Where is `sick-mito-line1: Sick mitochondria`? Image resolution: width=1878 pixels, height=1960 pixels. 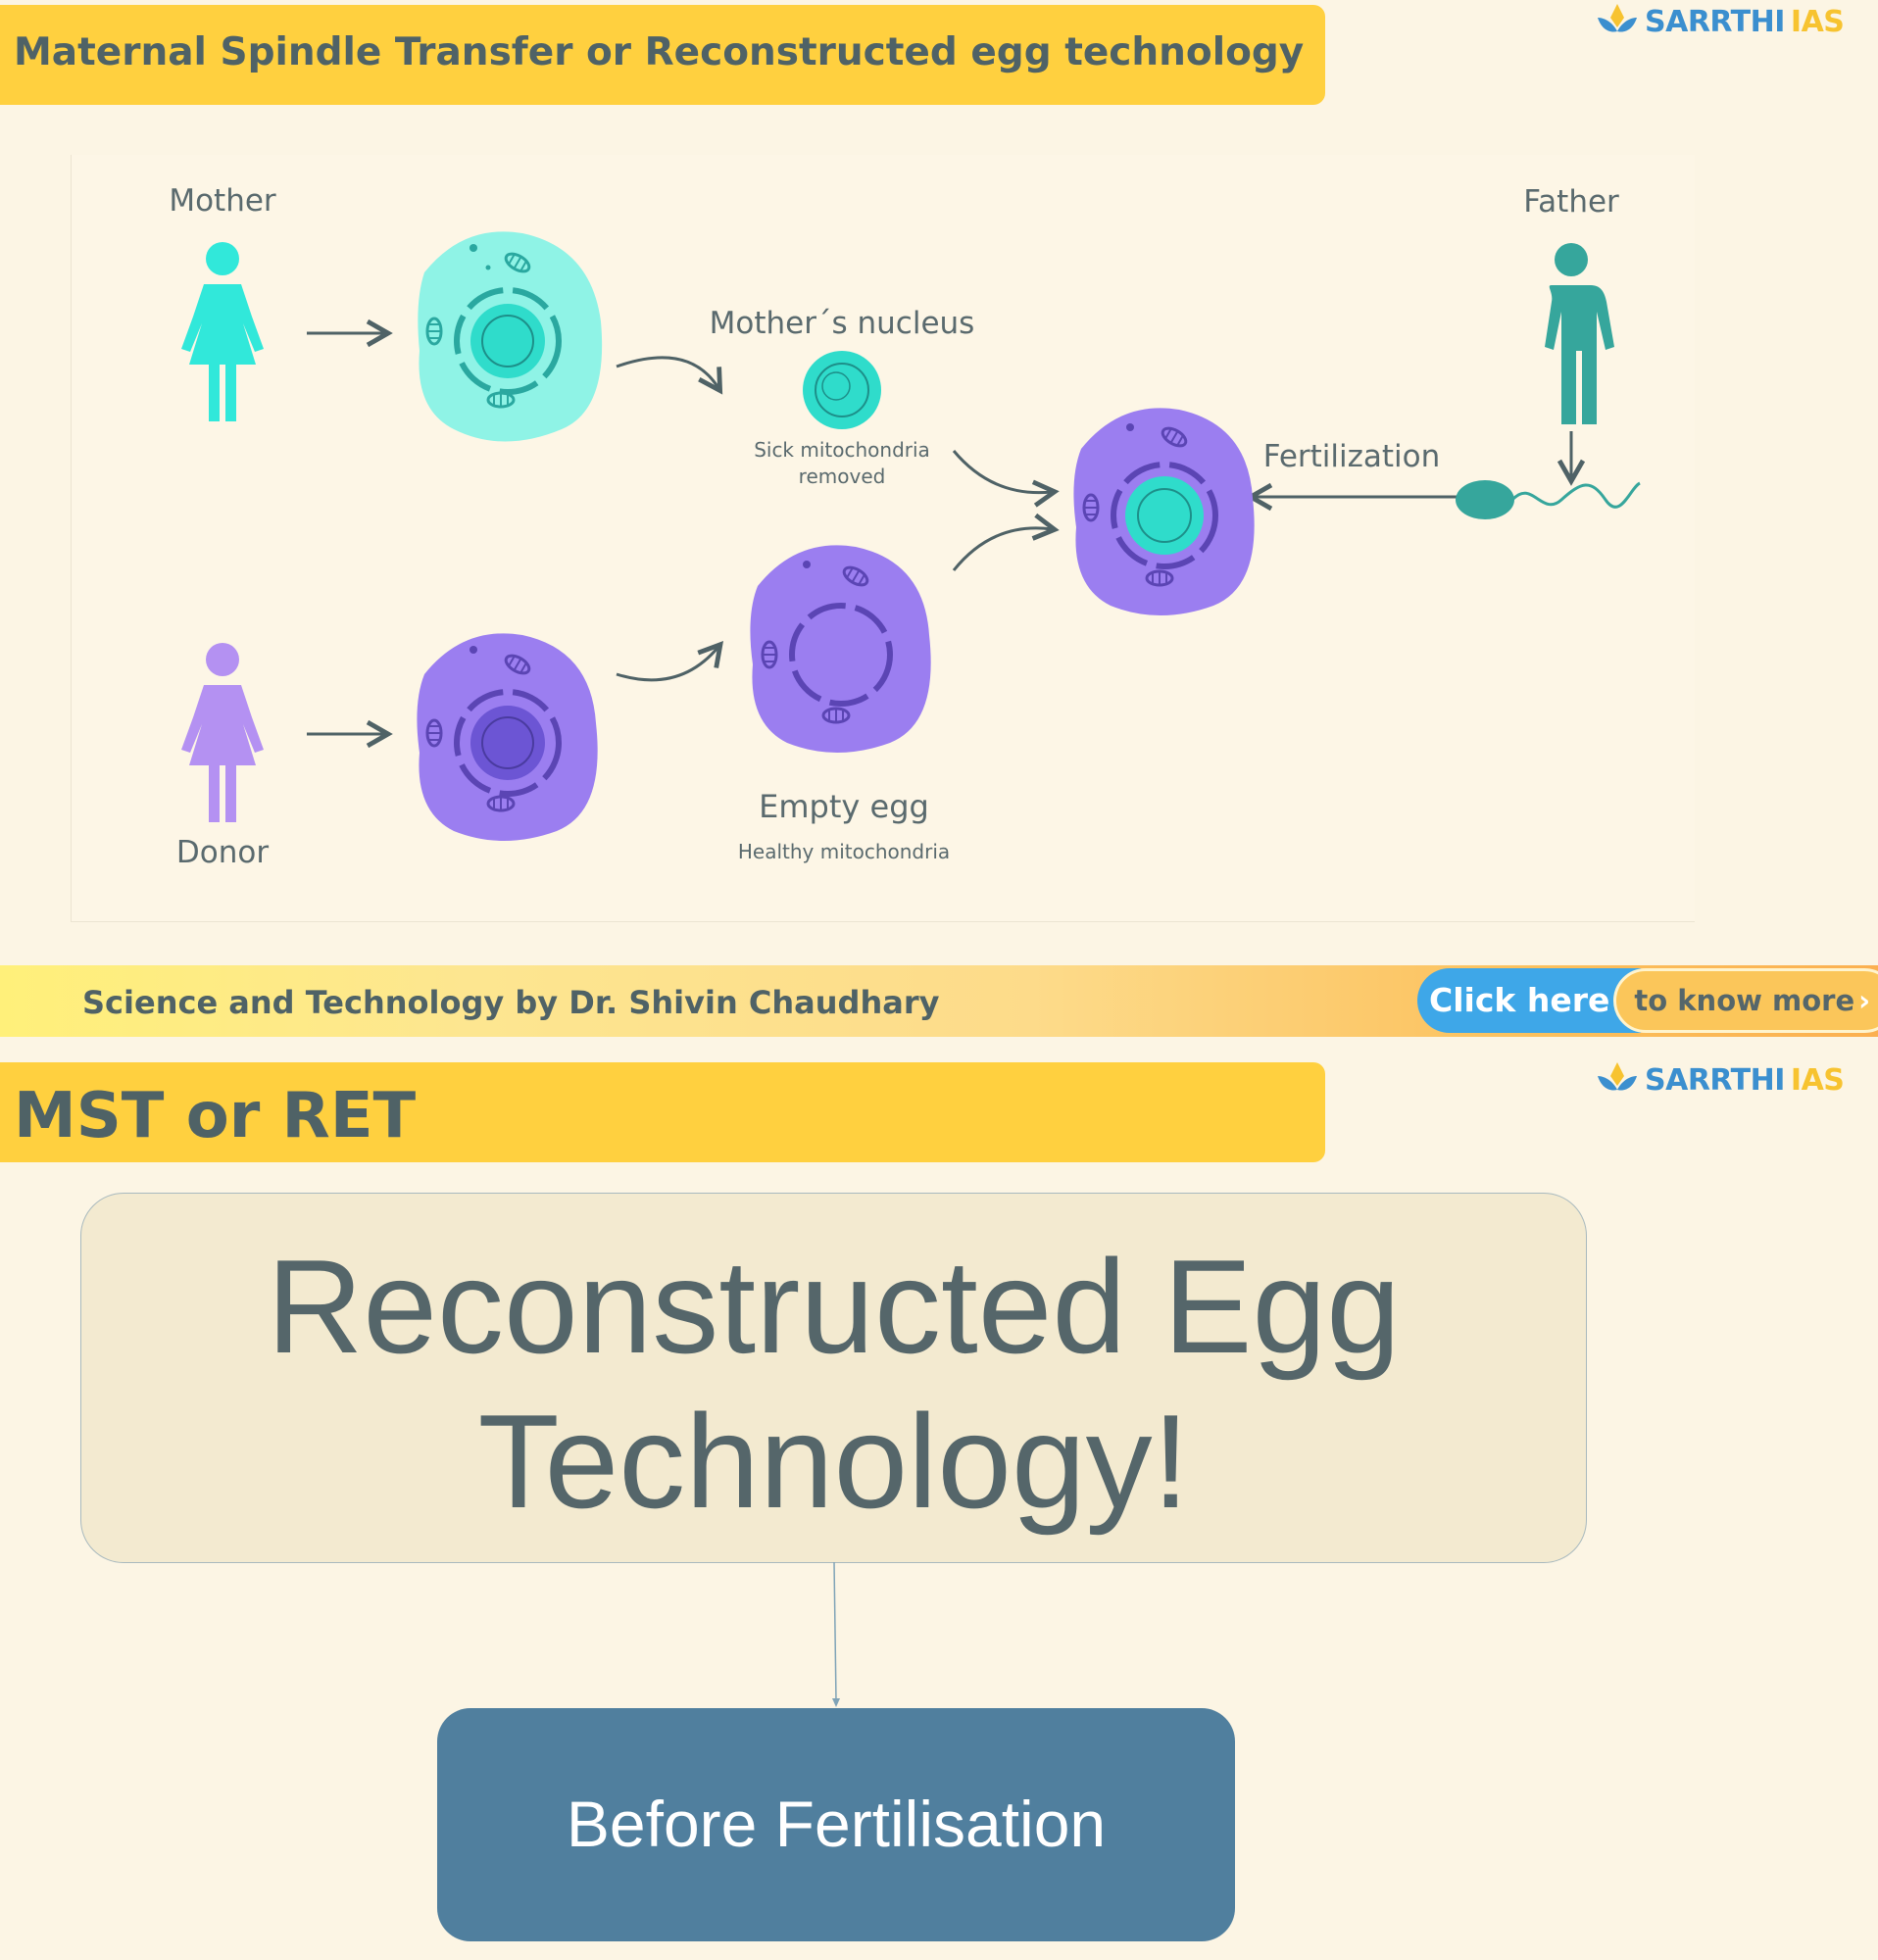
sick-mito-line1: Sick mitochondria is located at coordinates (842, 450).